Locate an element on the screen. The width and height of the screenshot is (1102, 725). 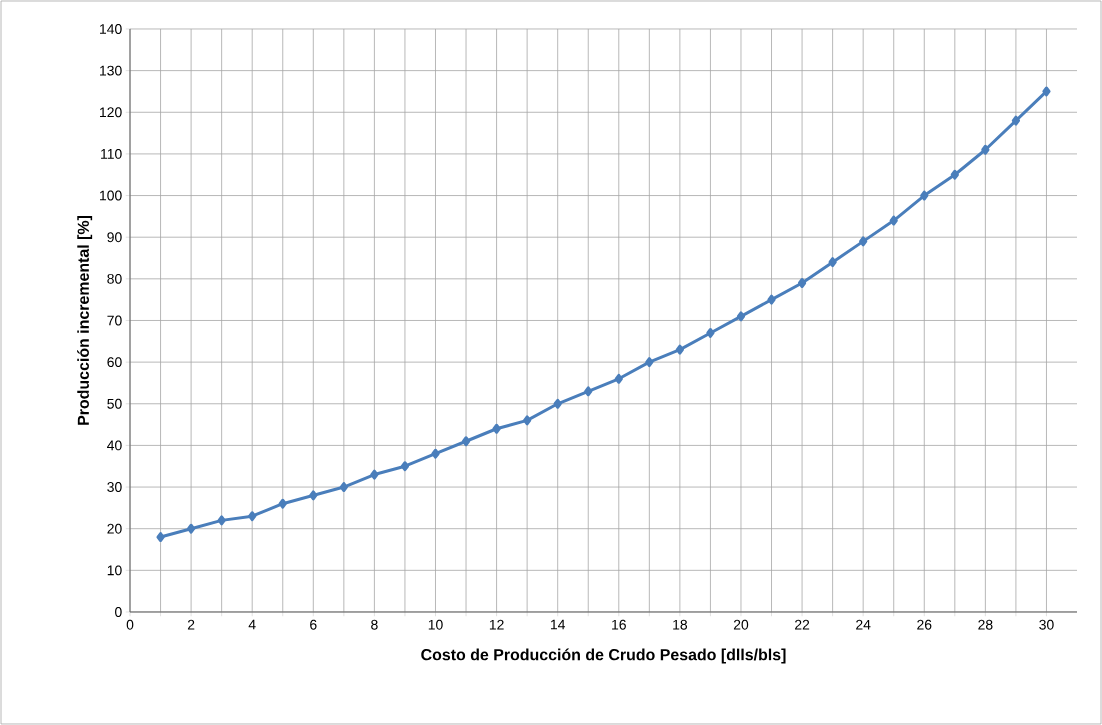
y-tick-label: 130 is located at coordinates (111, 70).